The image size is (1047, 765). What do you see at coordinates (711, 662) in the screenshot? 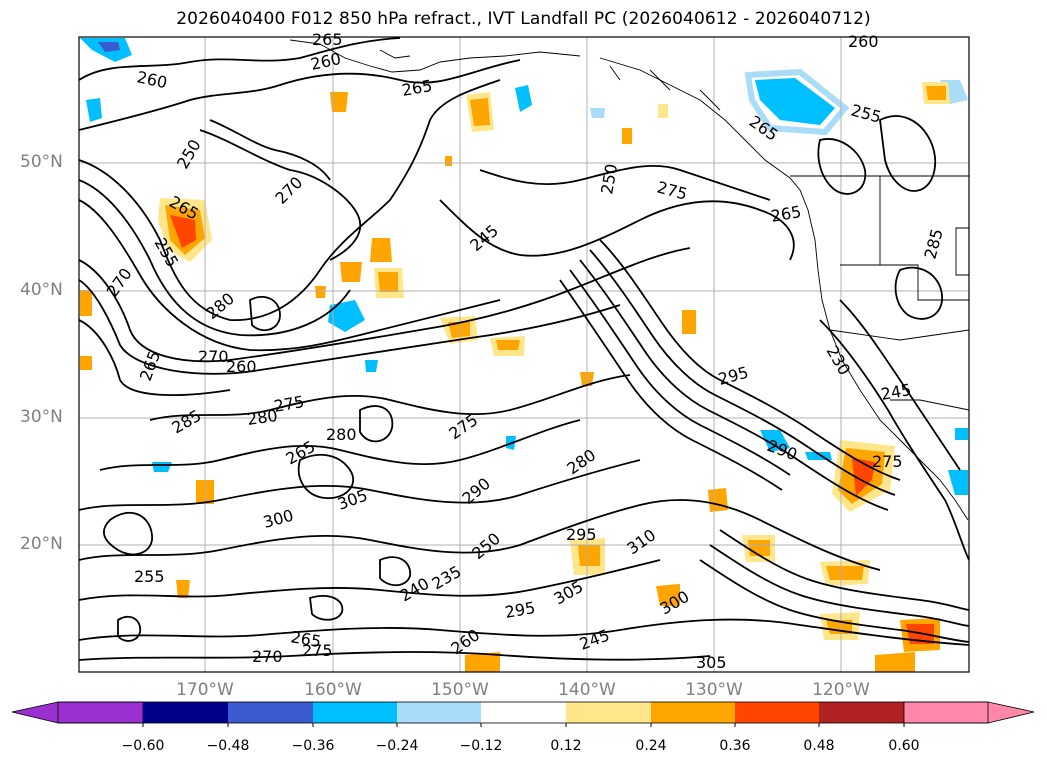
I see `contour-label: 305` at bounding box center [711, 662].